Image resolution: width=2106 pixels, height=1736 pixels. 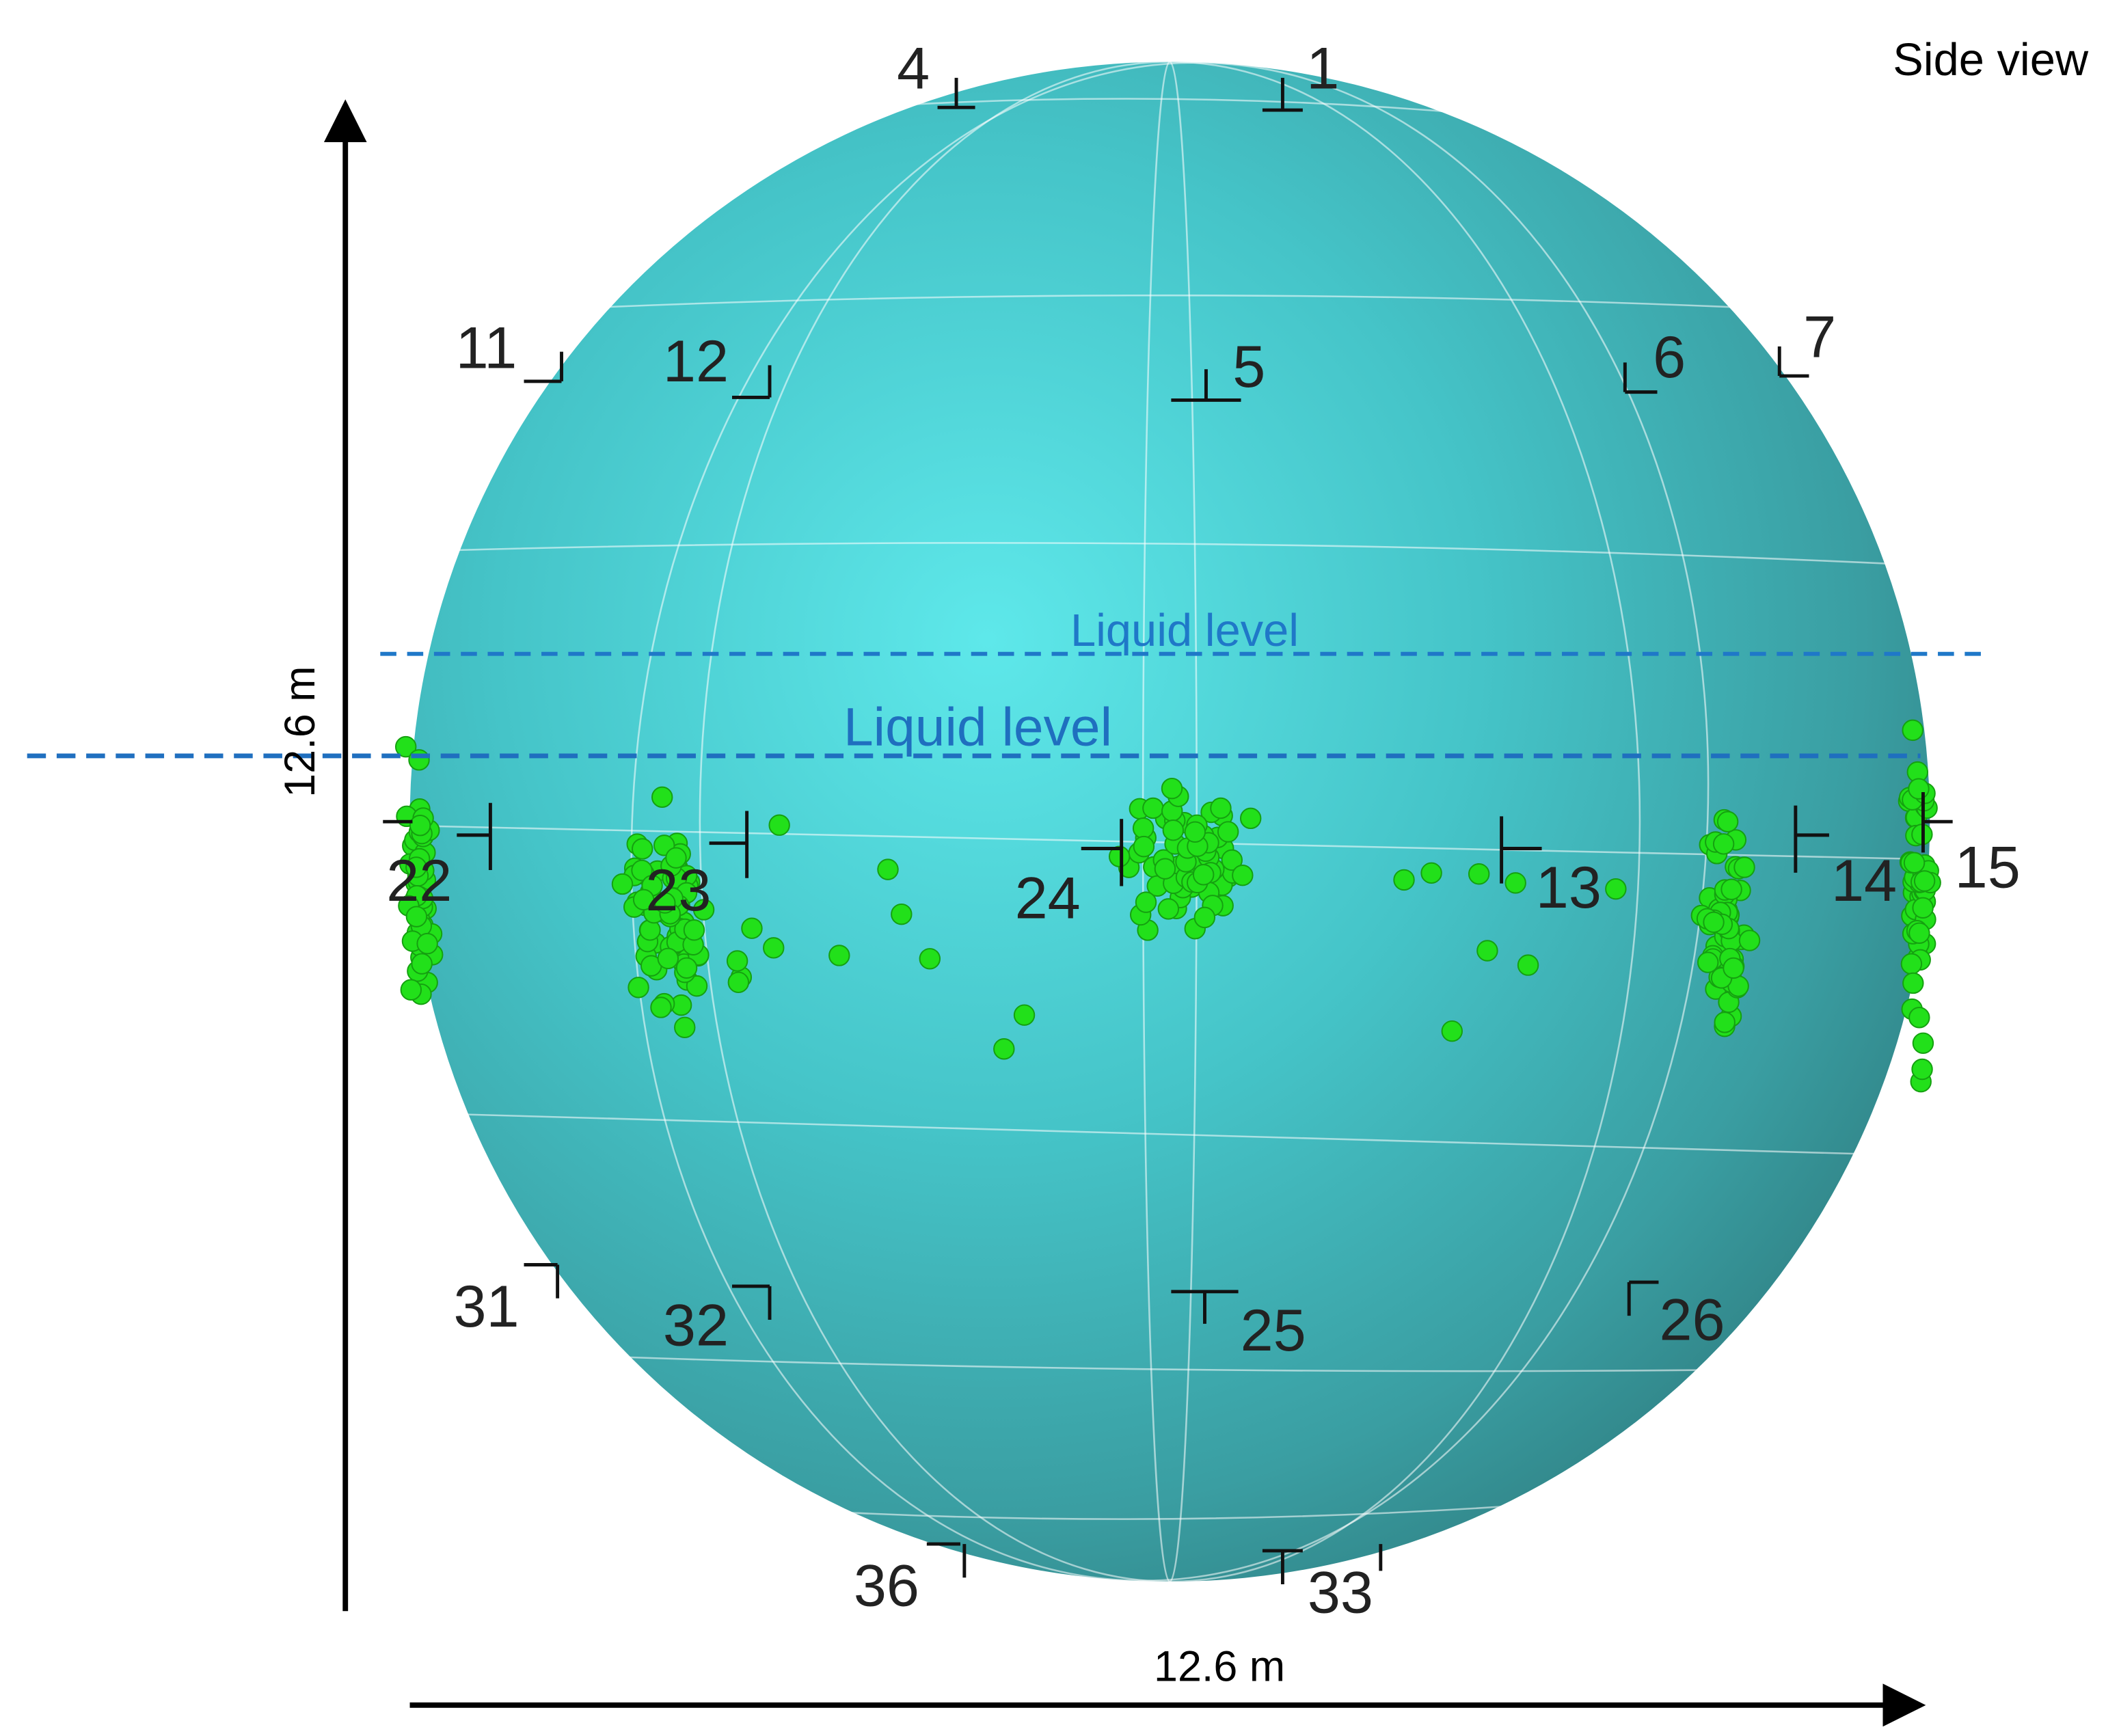 What do you see at coordinates (1670, 357) in the screenshot?
I see `sensor-label: 6` at bounding box center [1670, 357].